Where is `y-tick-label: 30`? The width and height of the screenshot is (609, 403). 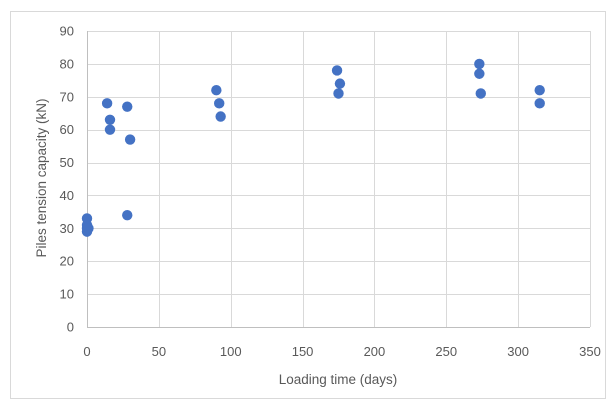 y-tick-label: 30 is located at coordinates (67, 228).